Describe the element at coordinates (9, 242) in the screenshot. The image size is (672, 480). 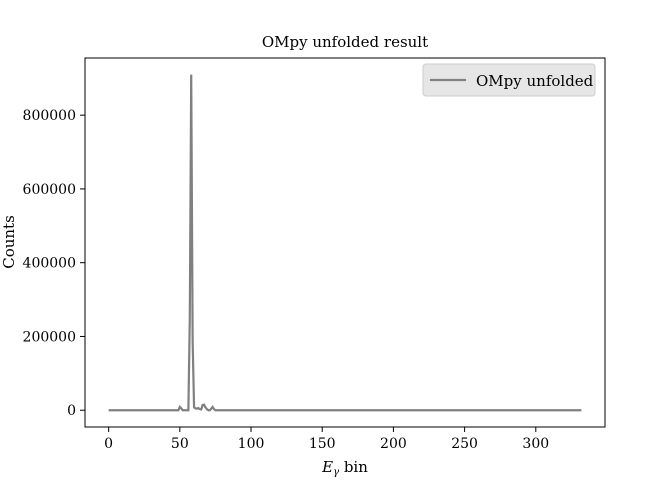
I see `y-axis-label: Counts` at that location.